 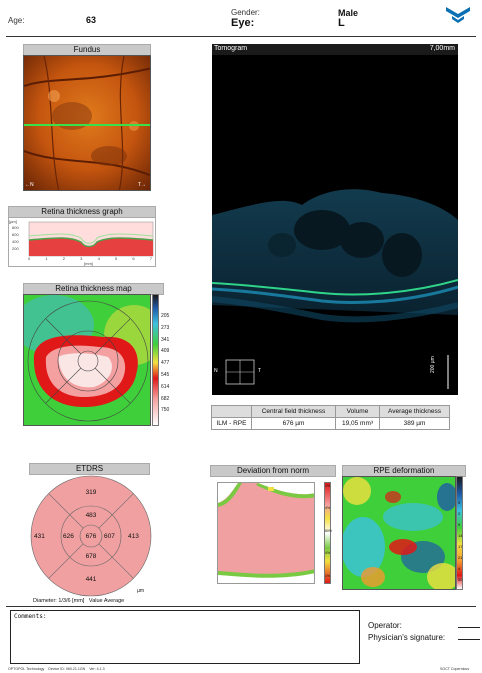 I want to click on etdrs-inner-temporal: 607, so click(x=109, y=536).